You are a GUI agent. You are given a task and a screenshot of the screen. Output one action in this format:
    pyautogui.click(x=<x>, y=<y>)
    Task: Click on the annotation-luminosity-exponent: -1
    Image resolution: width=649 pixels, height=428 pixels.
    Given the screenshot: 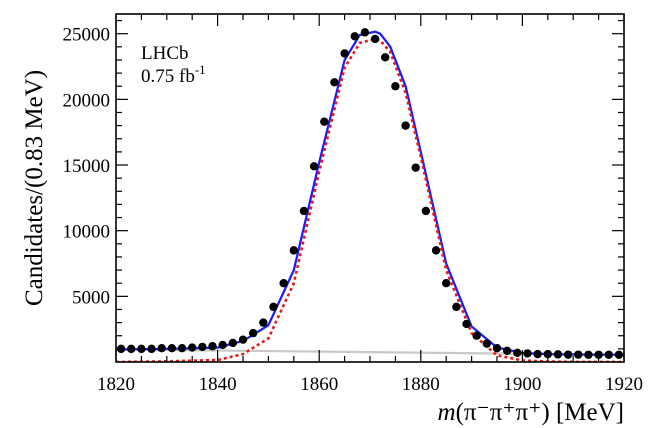 What is the action you would take?
    pyautogui.click(x=200, y=69)
    